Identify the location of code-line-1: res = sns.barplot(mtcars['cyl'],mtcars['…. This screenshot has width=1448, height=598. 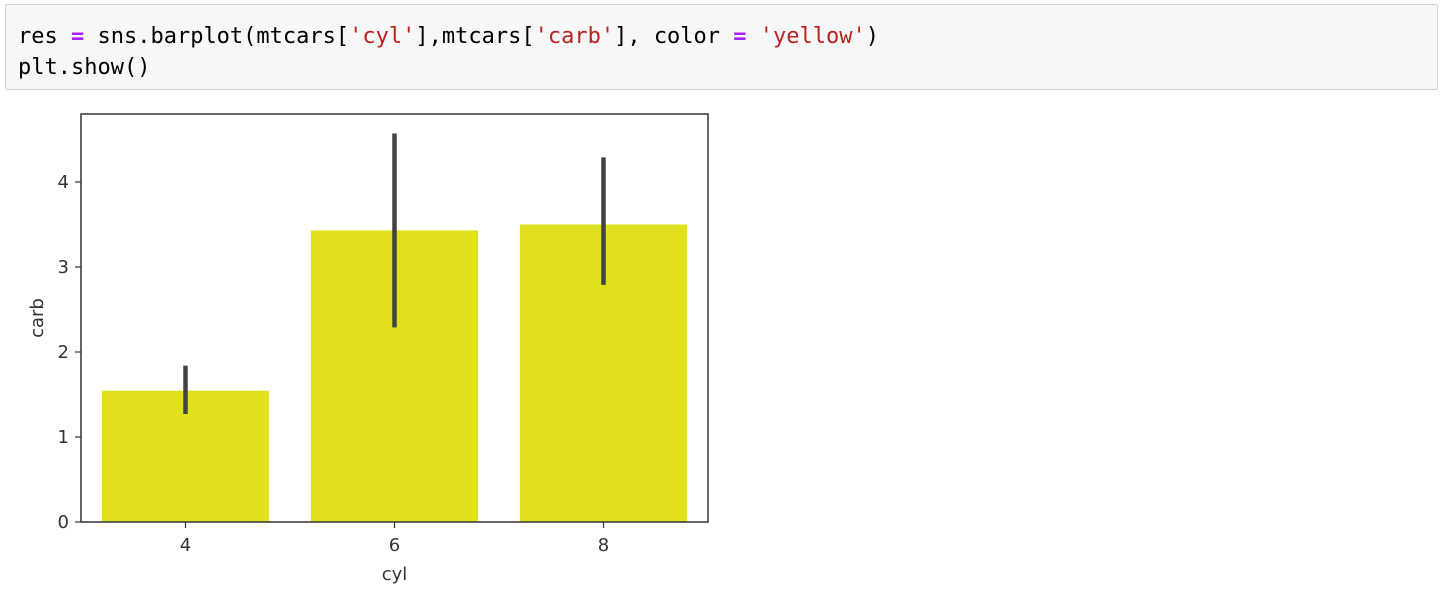
(448, 36).